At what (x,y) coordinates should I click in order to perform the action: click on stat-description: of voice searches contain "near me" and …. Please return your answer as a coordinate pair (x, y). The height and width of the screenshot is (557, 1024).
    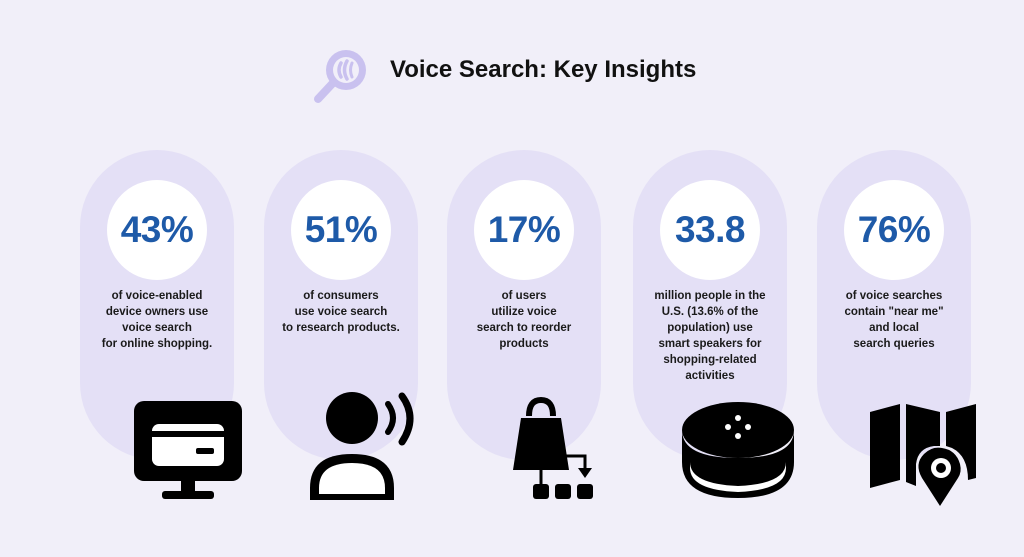
    Looking at the image, I should click on (894, 320).